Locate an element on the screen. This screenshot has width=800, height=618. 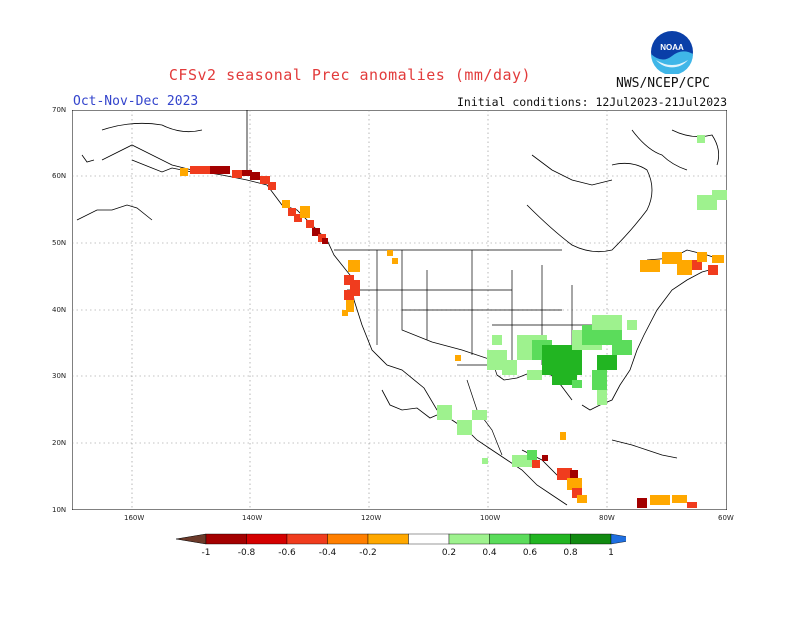
lat-label: 20N is located at coordinates (59, 443).